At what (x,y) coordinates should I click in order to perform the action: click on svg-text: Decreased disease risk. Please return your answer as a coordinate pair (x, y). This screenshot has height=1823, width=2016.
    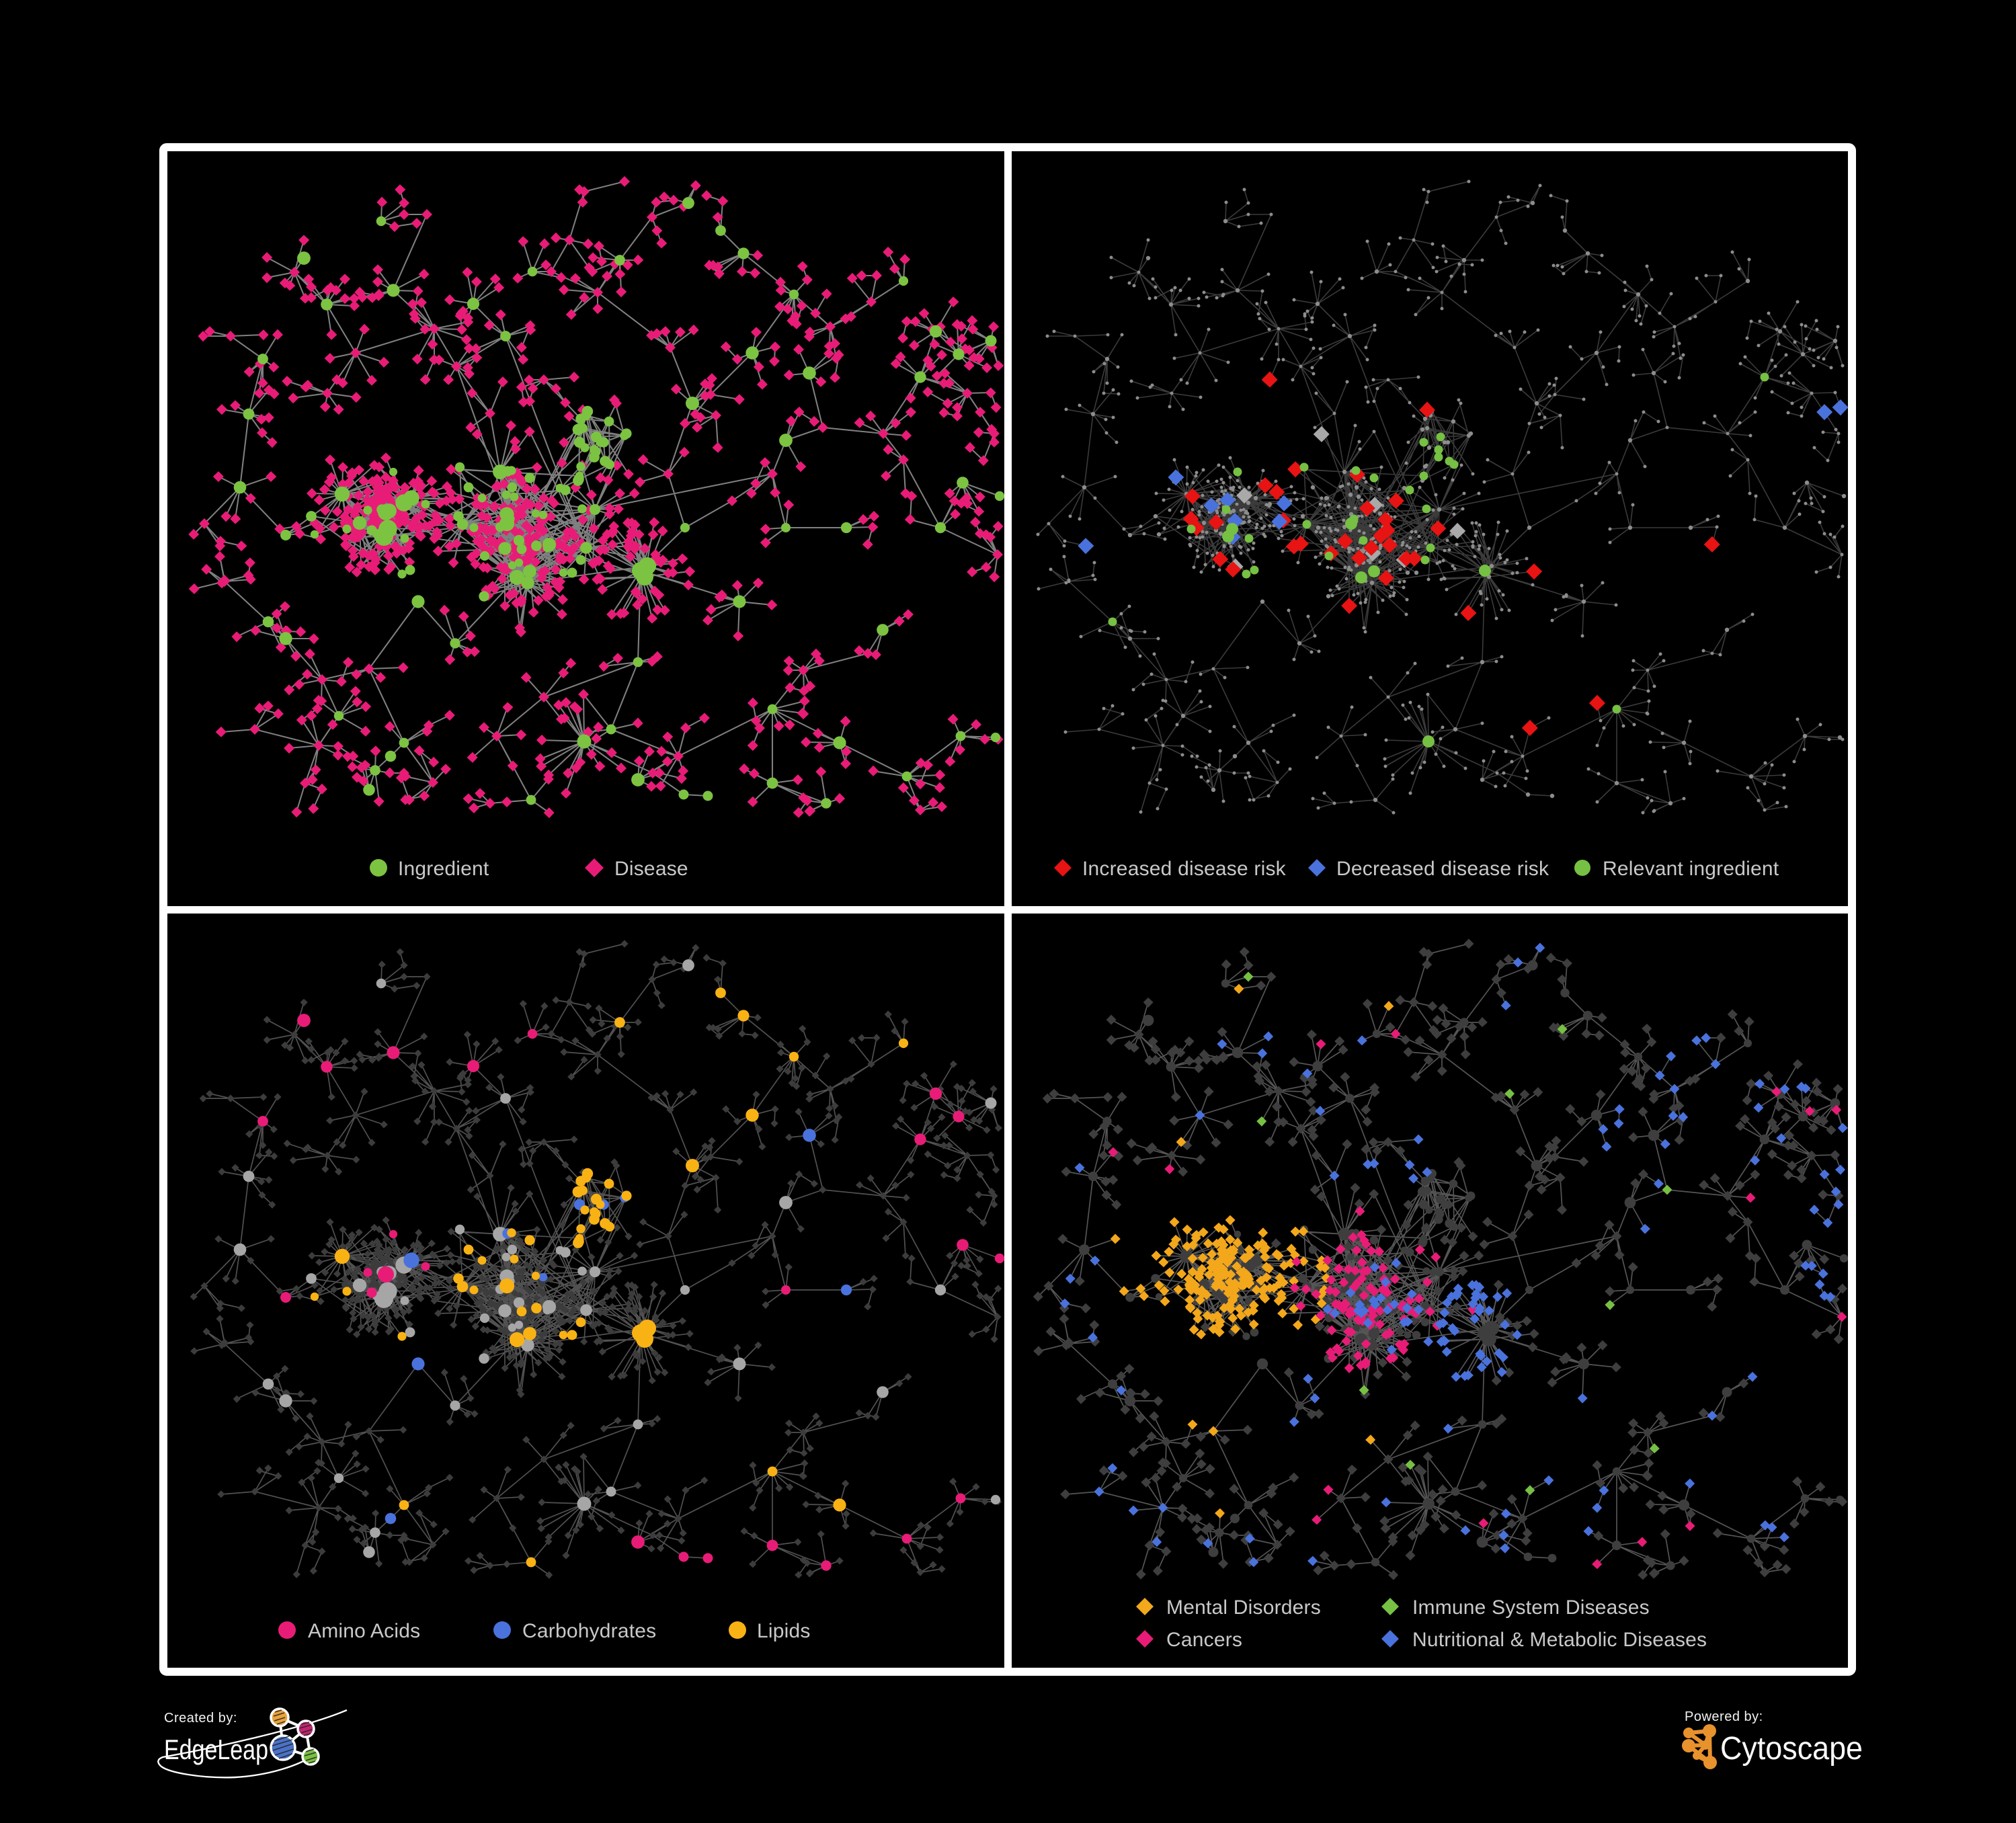
    Looking at the image, I should click on (1442, 869).